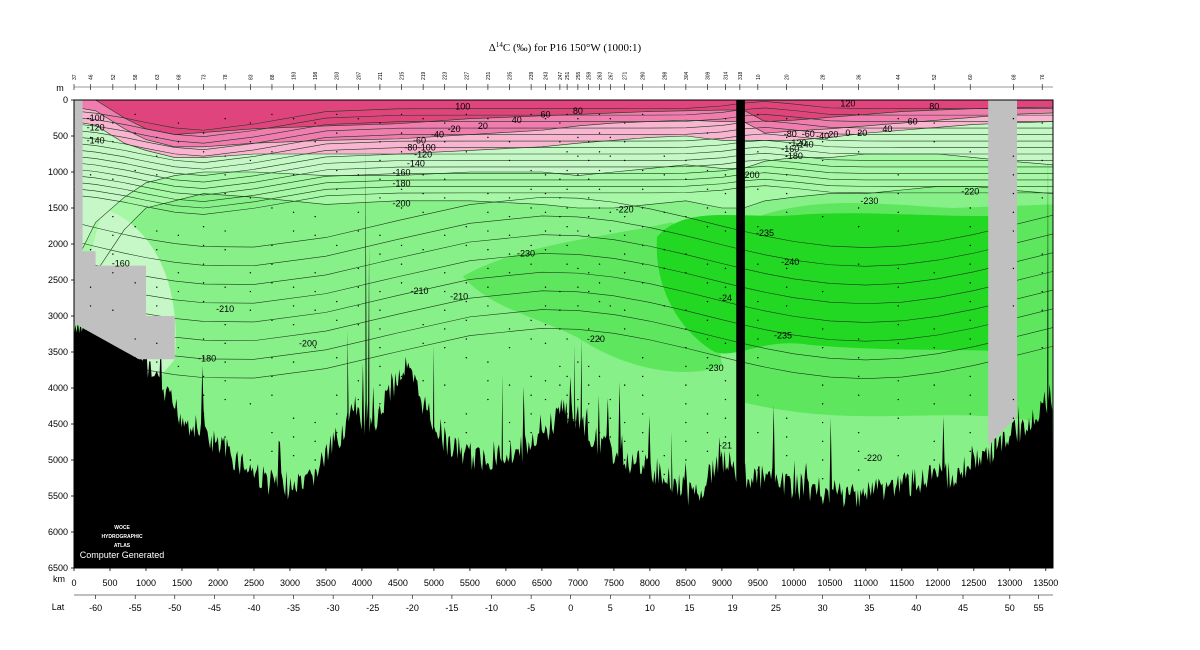 The image size is (1200, 650). I want to click on lat-tick-label: 5, so click(610, 608).